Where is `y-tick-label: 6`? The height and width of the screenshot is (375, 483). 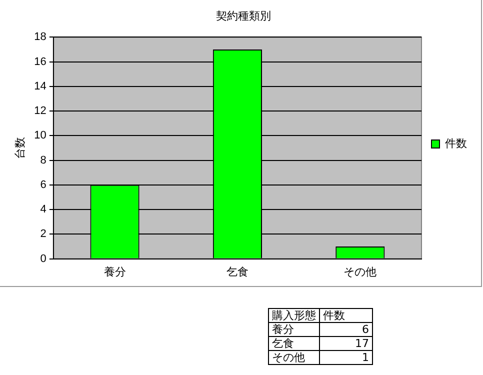
y-tick-label: 6 is located at coordinates (43, 184).